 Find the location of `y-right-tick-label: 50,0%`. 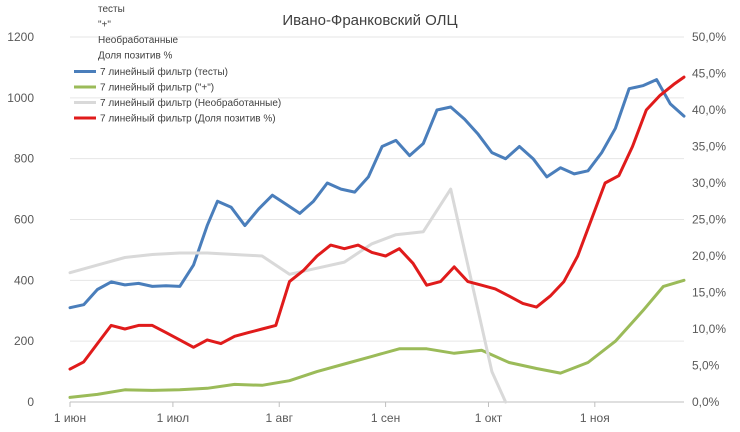

y-right-tick-label: 50,0% is located at coordinates (709, 37).